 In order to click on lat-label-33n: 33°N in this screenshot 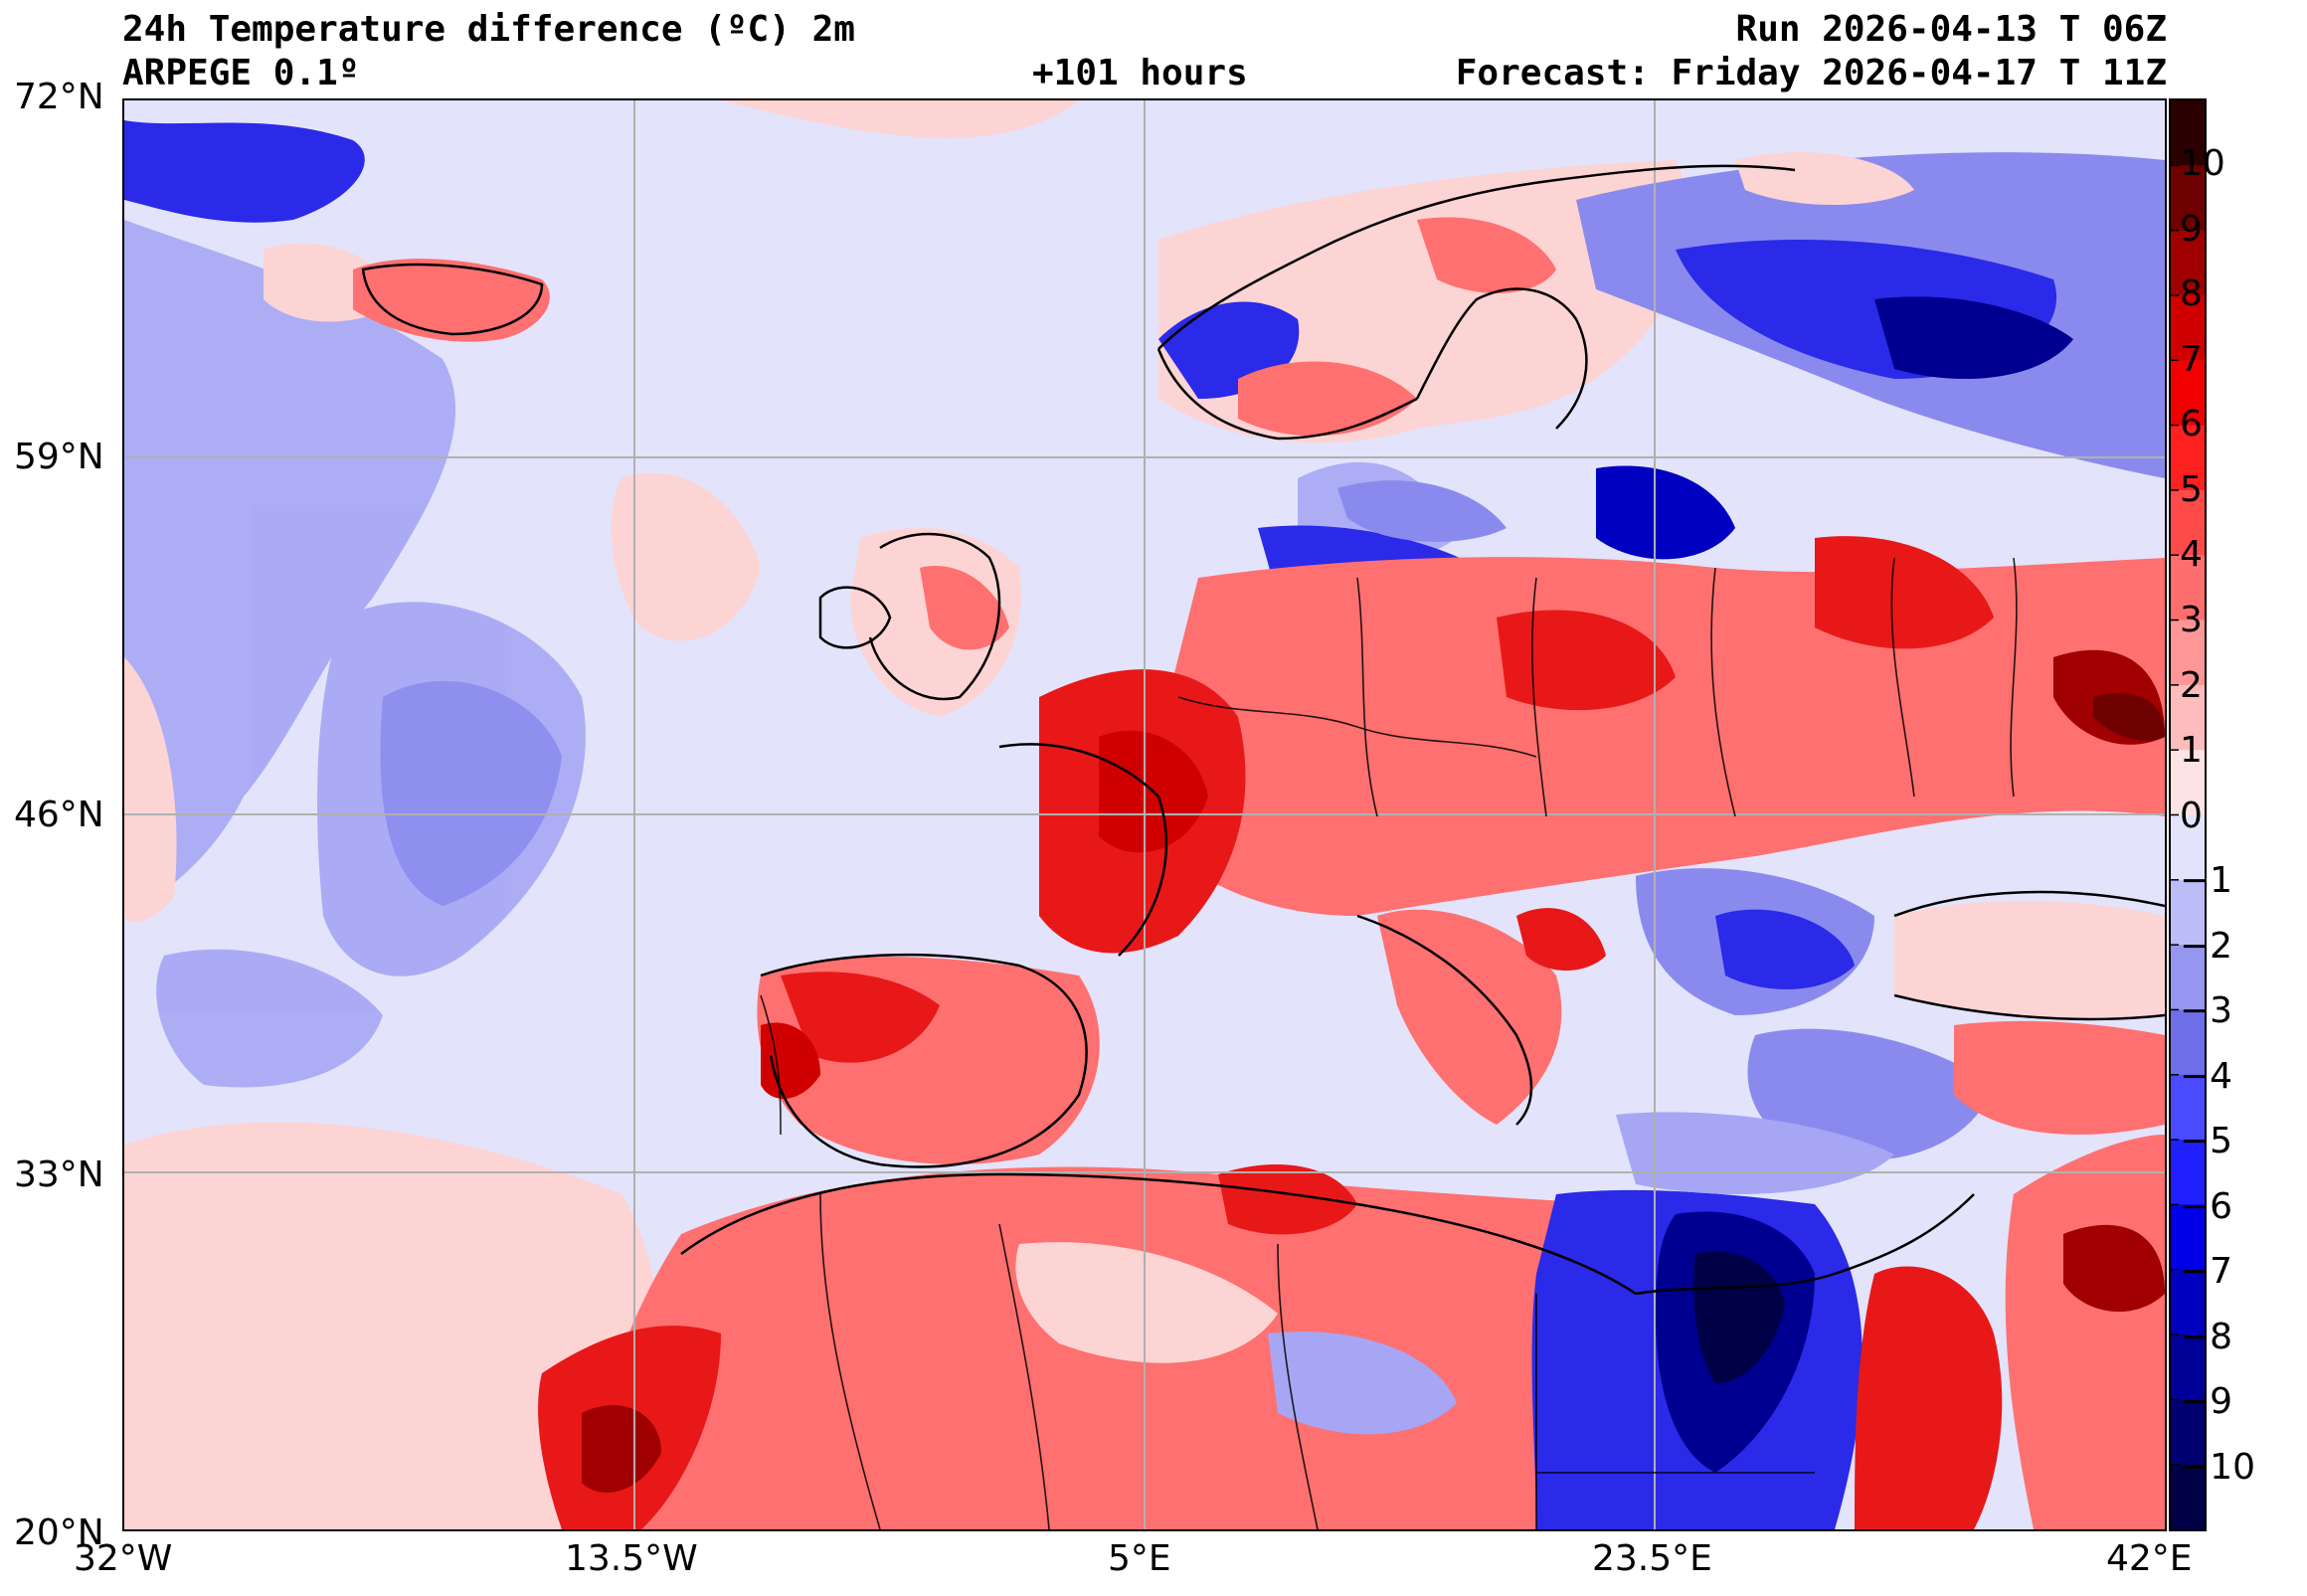, I will do `click(59, 1174)`.